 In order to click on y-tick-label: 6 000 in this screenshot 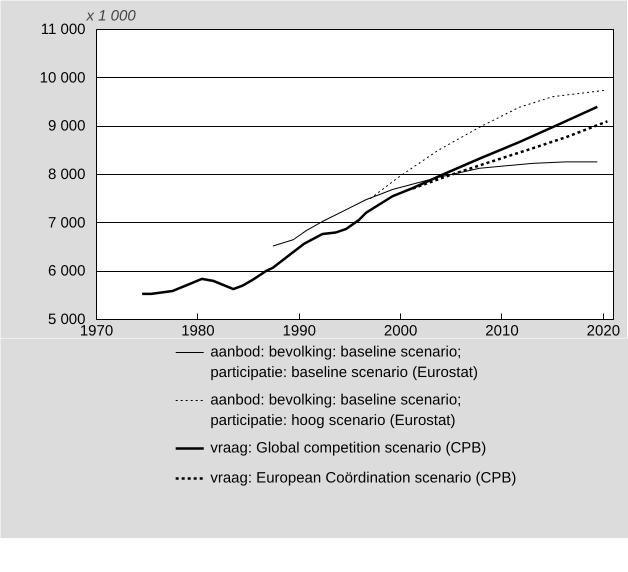, I will do `click(67, 271)`.